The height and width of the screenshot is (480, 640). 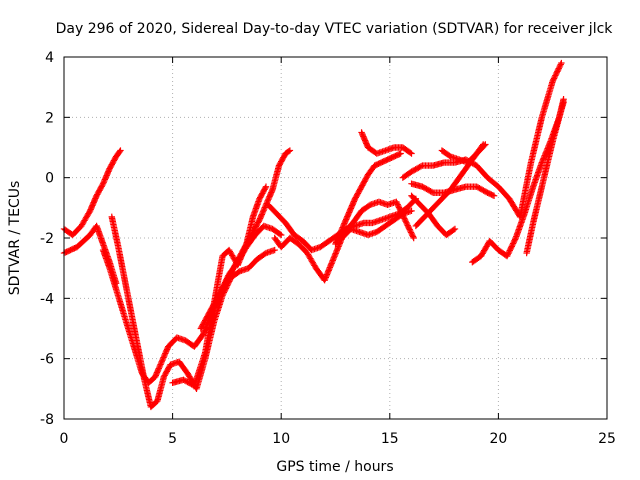 What do you see at coordinates (334, 467) in the screenshot?
I see `x-axis-label: GPS time / hours` at bounding box center [334, 467].